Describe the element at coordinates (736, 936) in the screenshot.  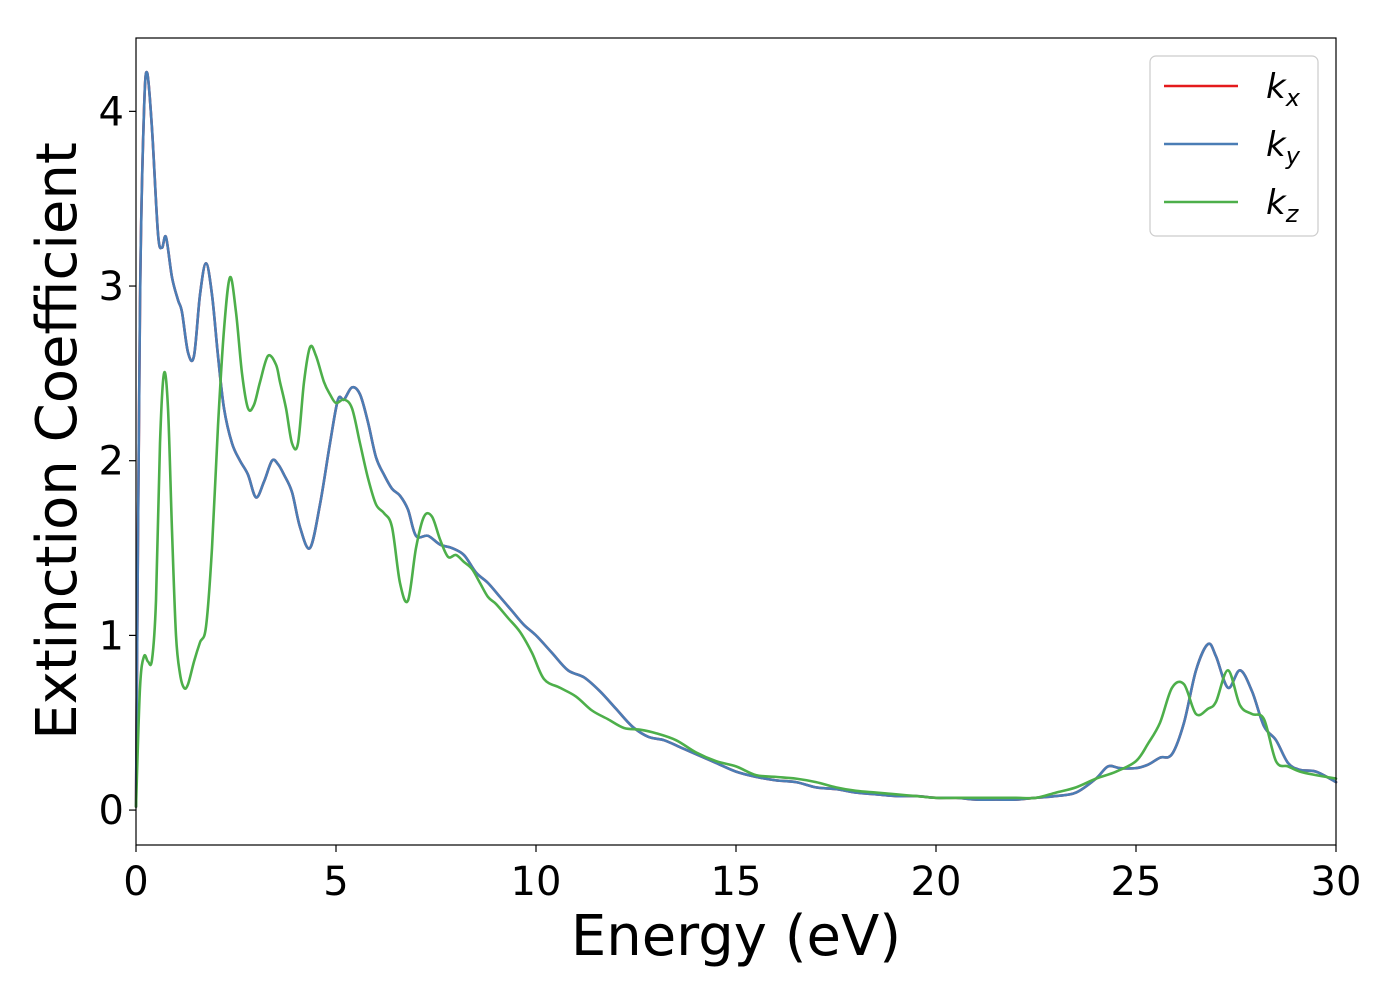
I see `x-axis-label: Energy (eV)` at that location.